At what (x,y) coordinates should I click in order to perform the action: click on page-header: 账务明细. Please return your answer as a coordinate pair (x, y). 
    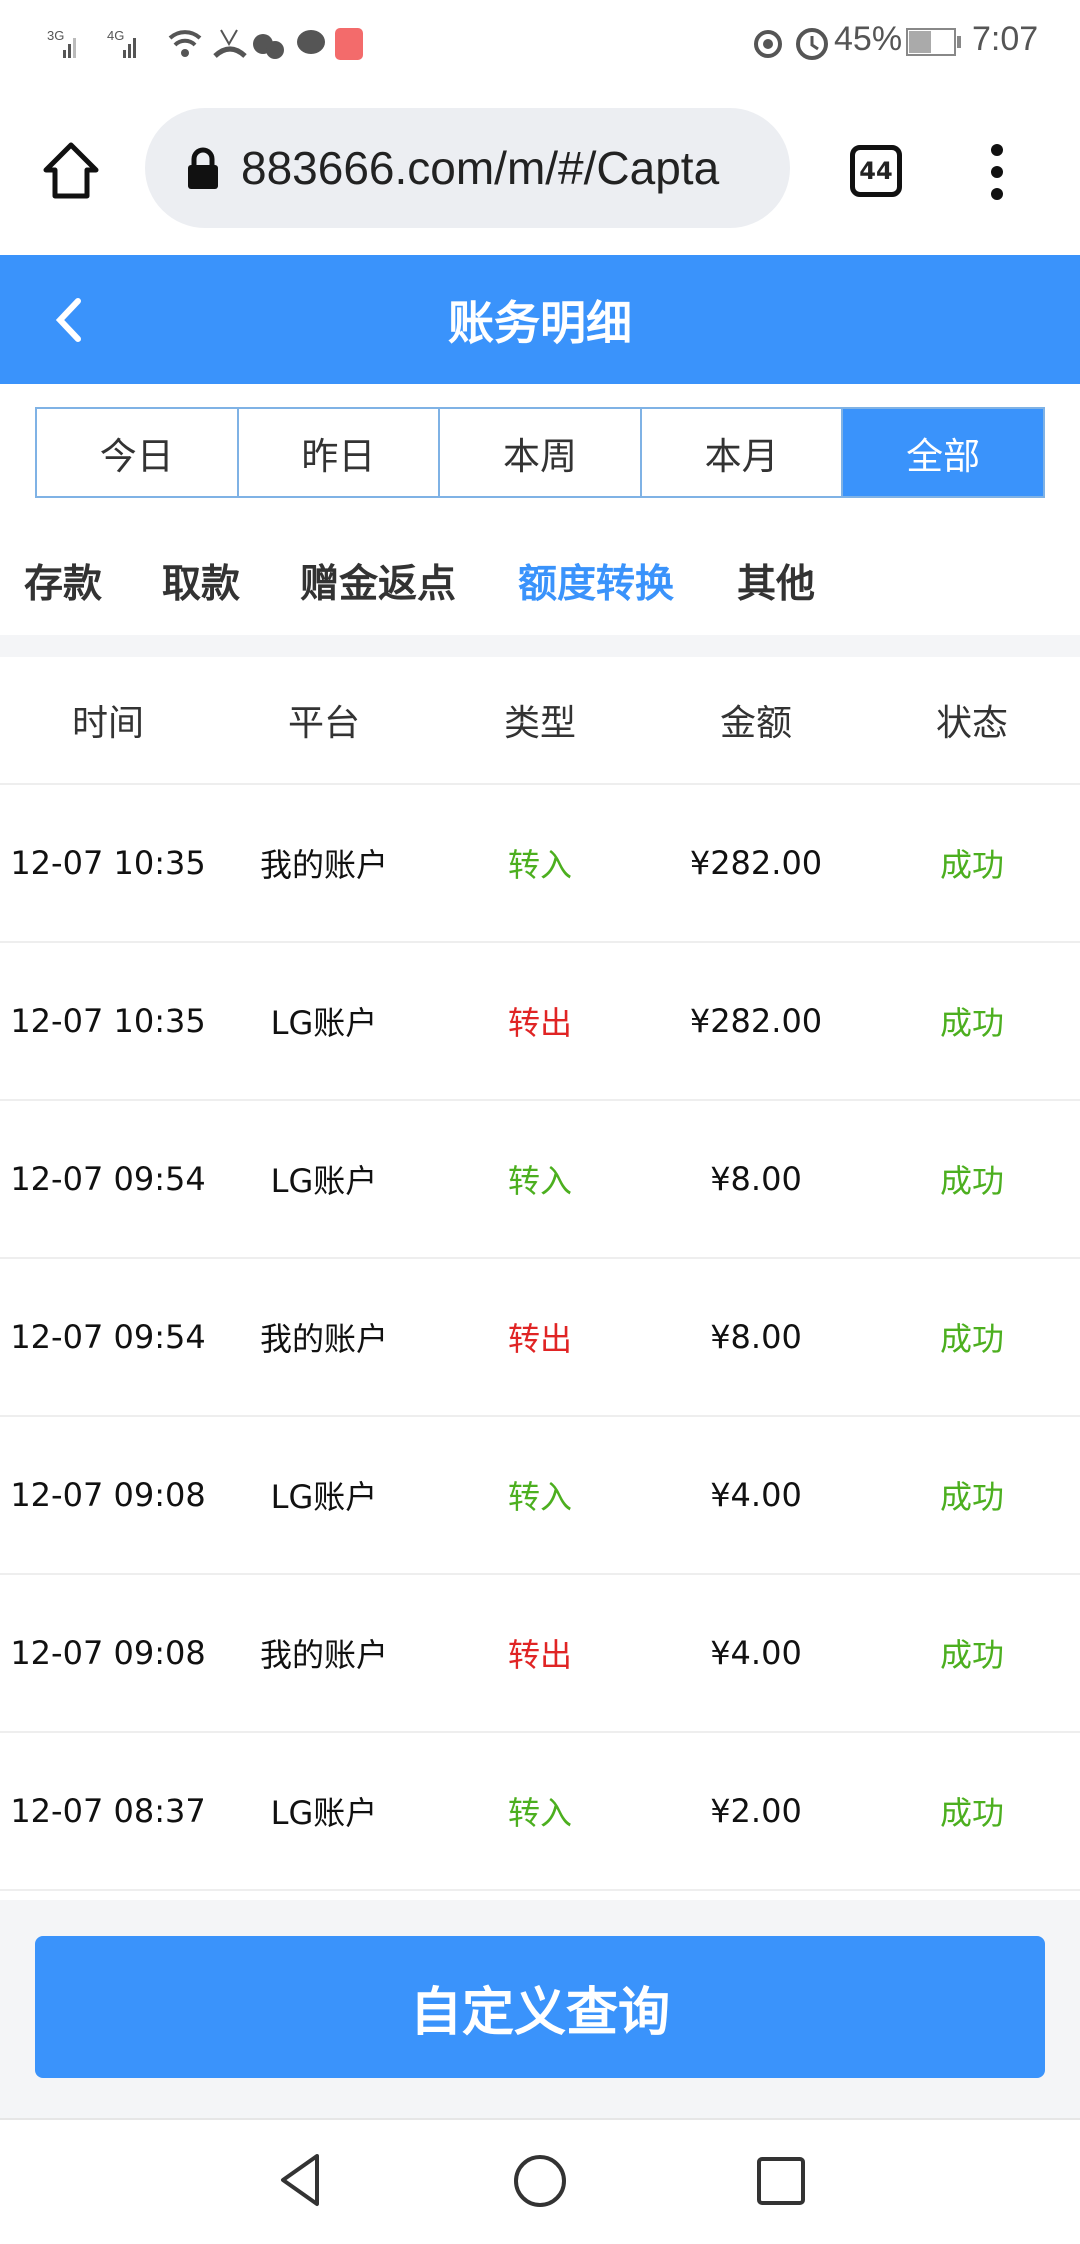
    Looking at the image, I should click on (540, 319).